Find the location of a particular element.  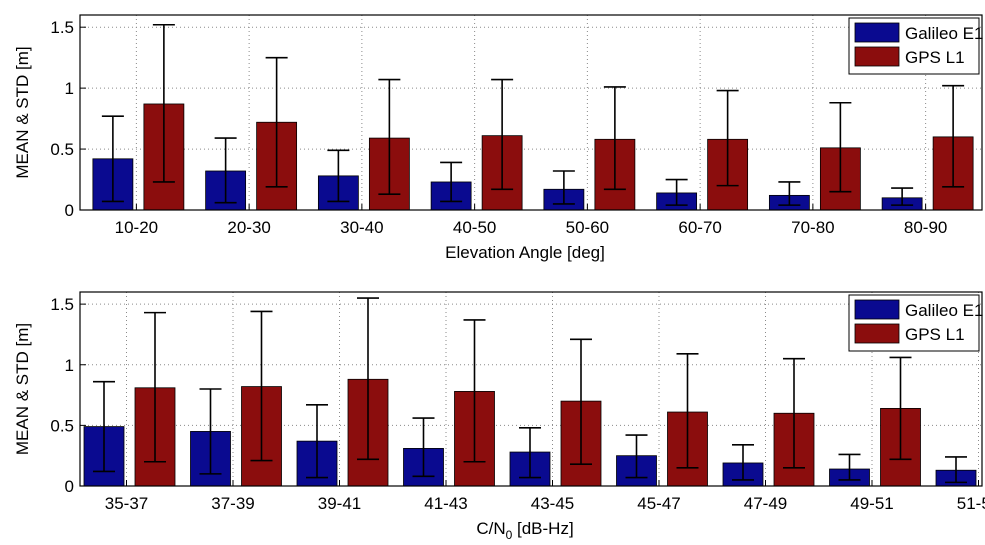

x-axis-label-subscript: 0 is located at coordinates (509, 534).